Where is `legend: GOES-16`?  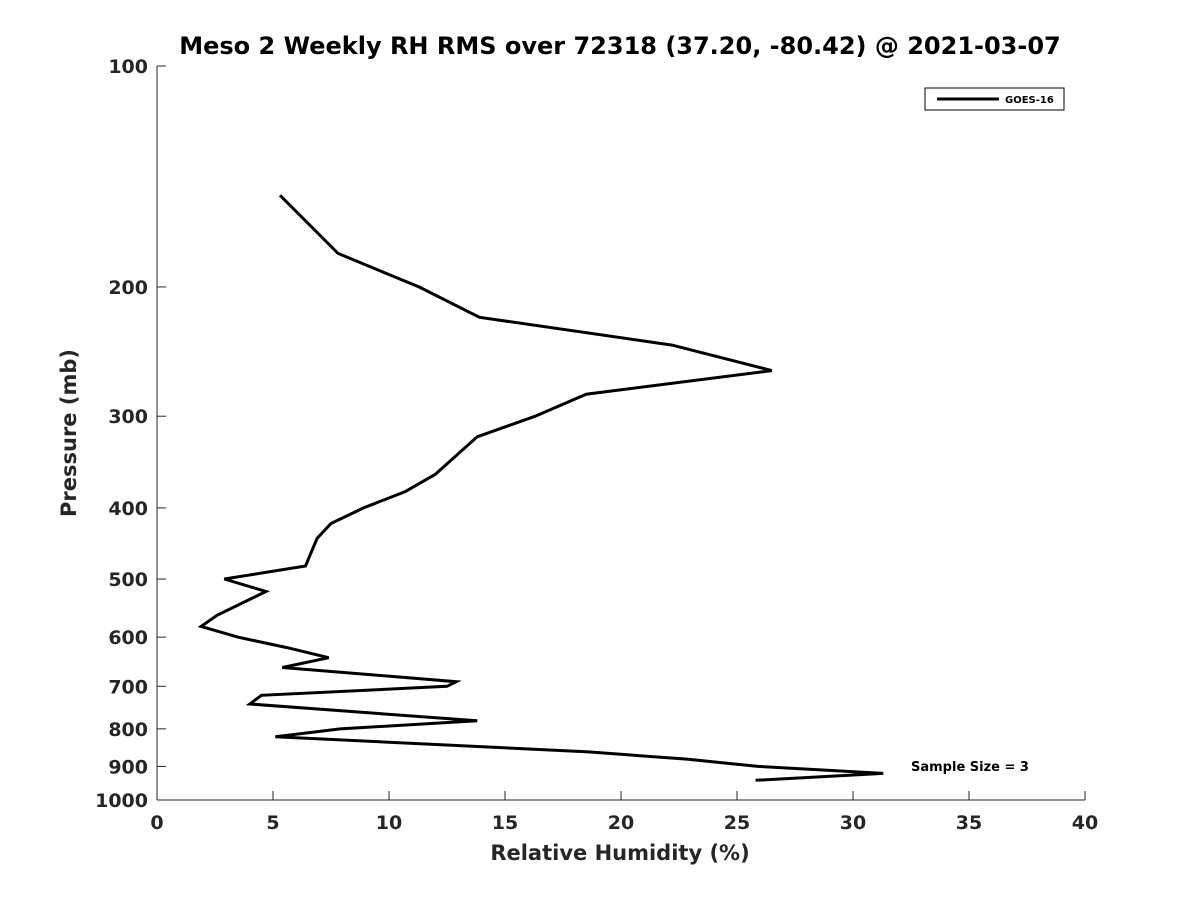
legend: GOES-16 is located at coordinates (994, 99).